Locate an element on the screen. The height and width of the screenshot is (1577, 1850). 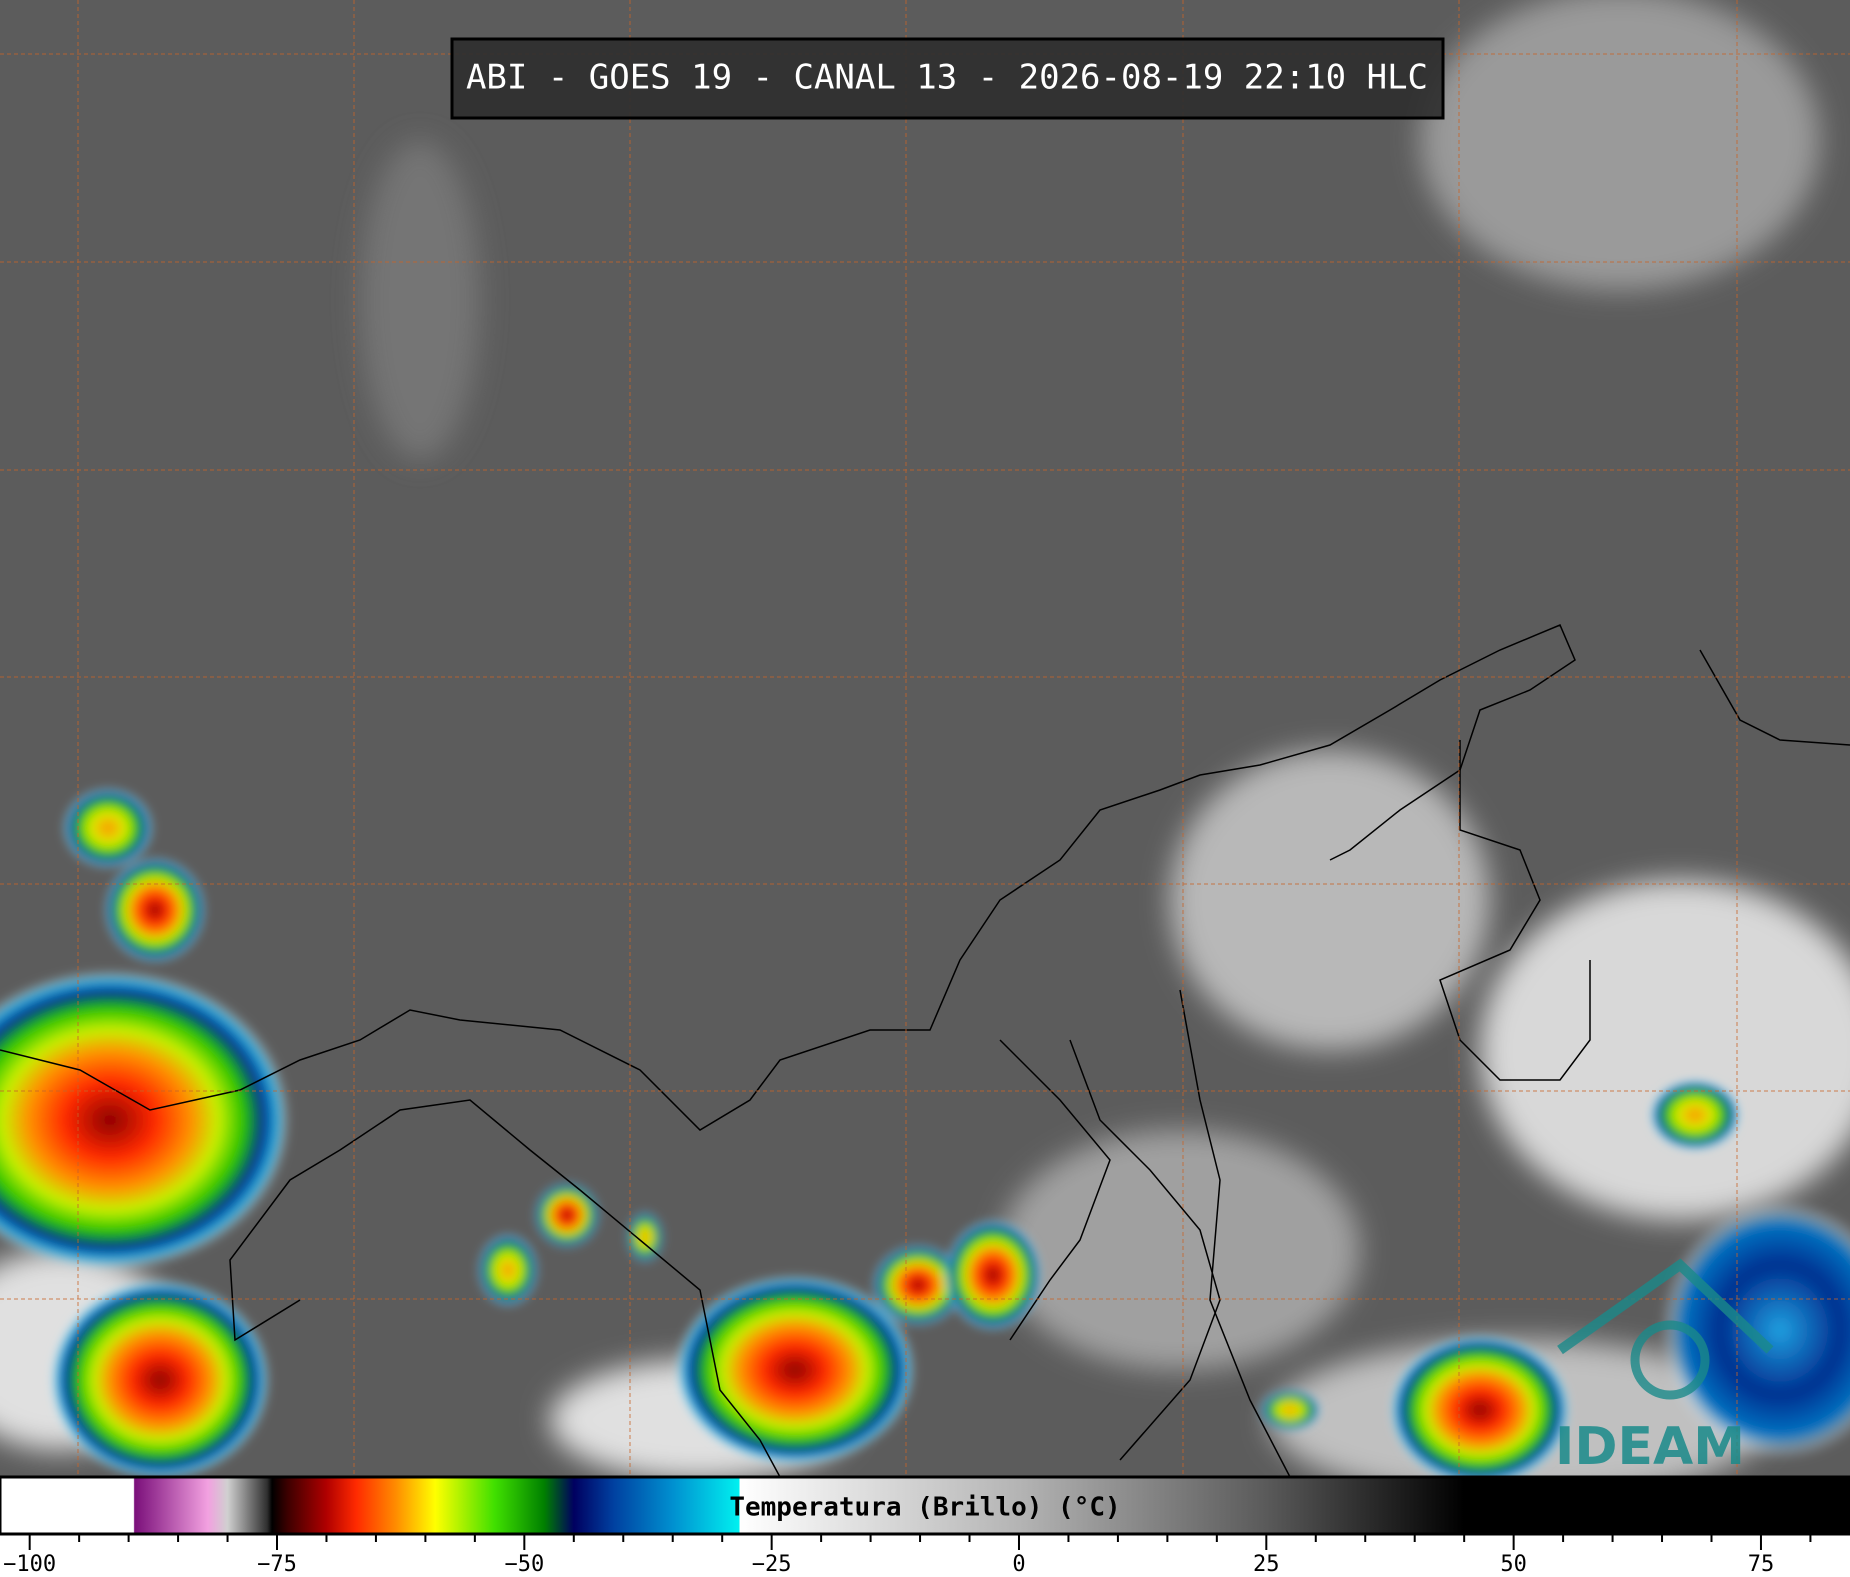
tick-label: 0 is located at coordinates (1018, 1564).